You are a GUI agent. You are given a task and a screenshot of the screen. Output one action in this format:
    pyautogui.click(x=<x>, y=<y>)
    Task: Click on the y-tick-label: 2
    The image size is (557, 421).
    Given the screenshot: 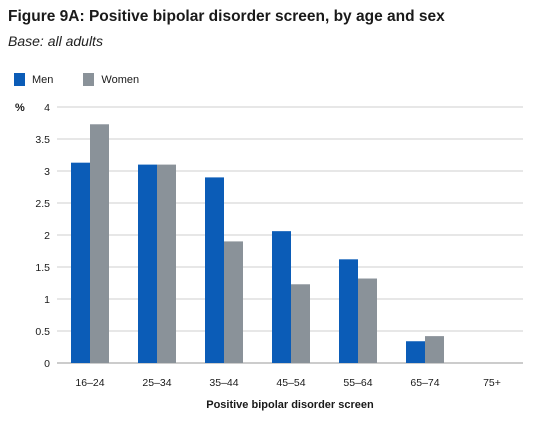 What is the action you would take?
    pyautogui.click(x=47, y=236)
    